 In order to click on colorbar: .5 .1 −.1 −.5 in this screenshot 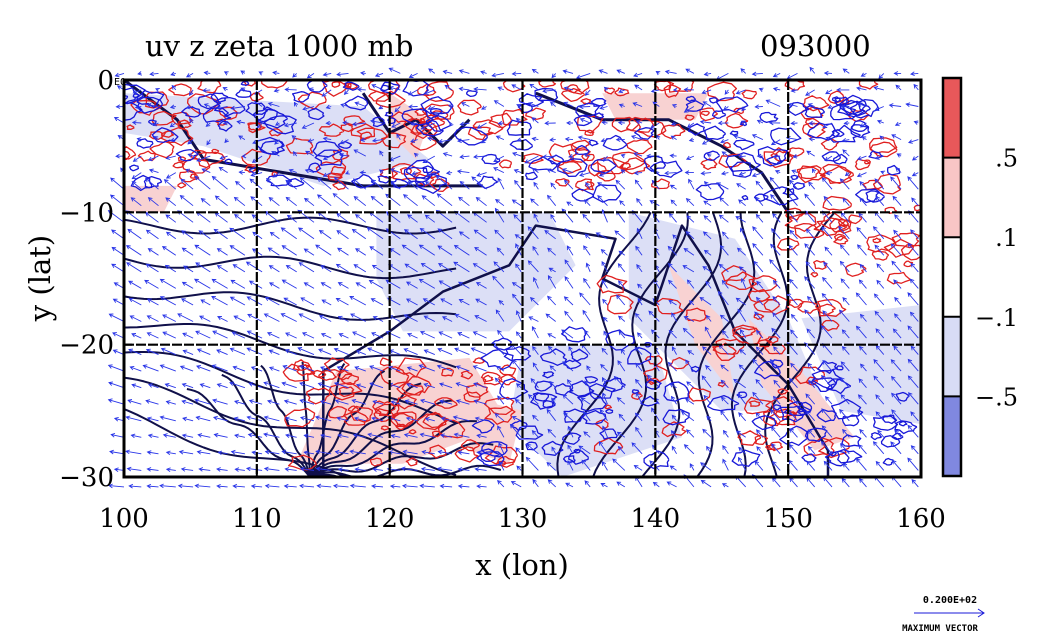, I will do `click(979, 277)`.